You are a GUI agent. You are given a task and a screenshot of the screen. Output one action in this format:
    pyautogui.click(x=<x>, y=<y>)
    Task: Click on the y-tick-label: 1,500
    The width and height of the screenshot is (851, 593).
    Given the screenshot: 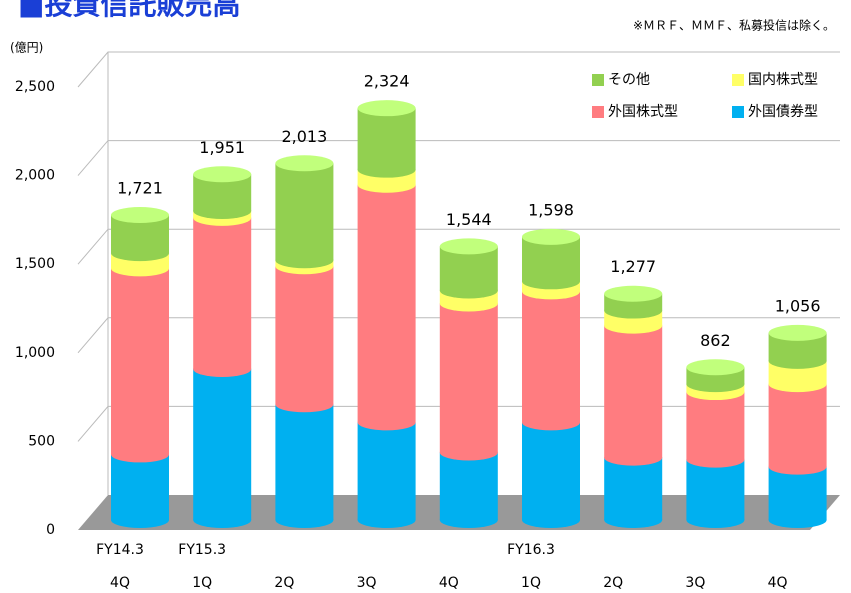 What is the action you would take?
    pyautogui.click(x=35, y=264)
    